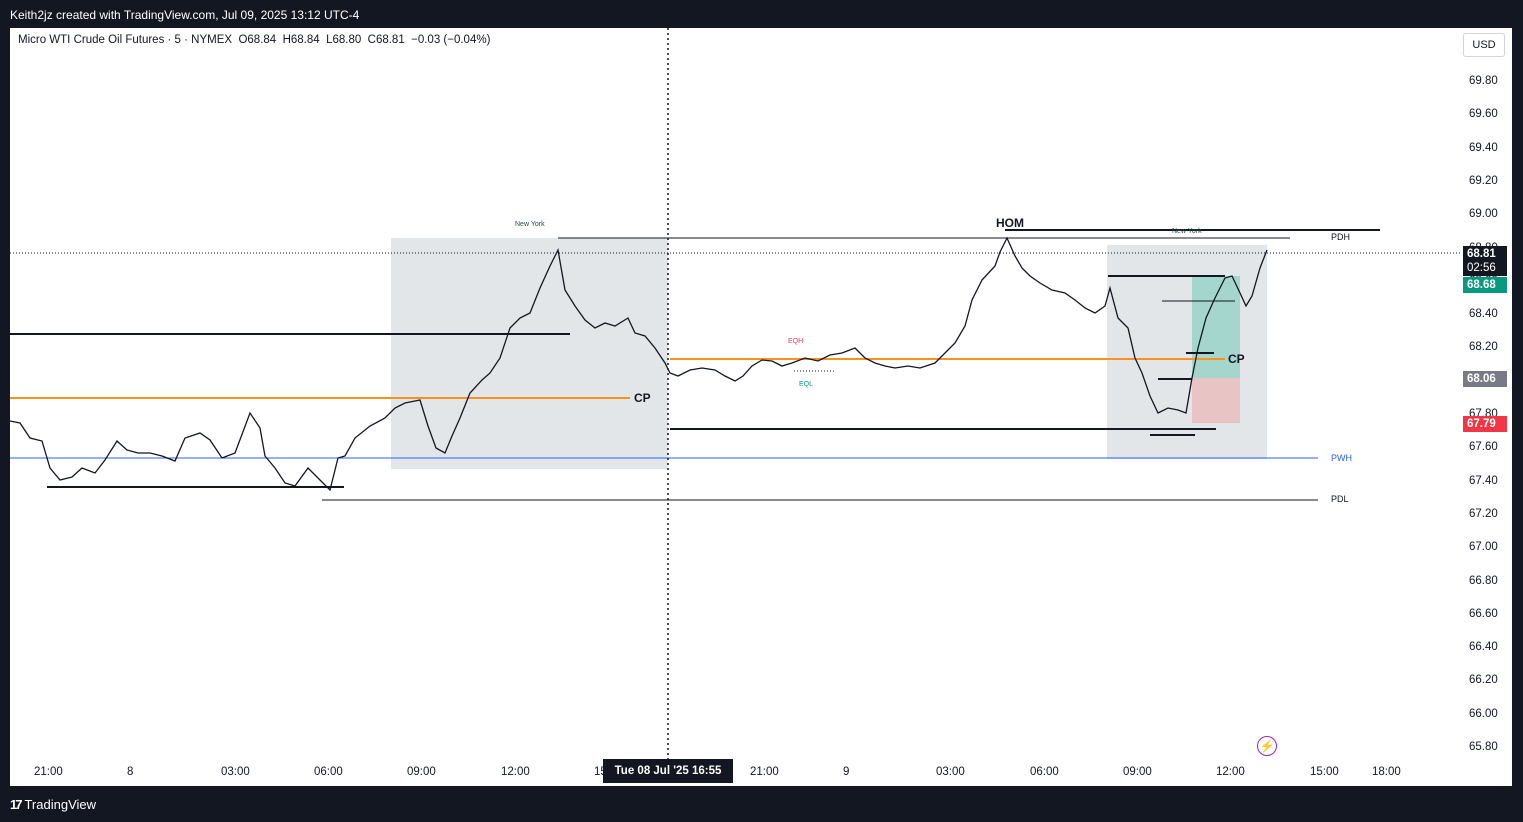  Describe the element at coordinates (451, 40) in the screenshot. I see `change-value: −0.03 (−0.04%)` at that location.